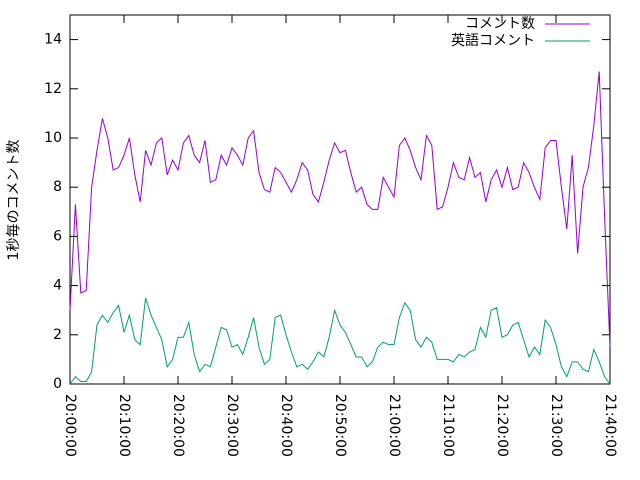 Image resolution: width=640 pixels, height=480 pixels. What do you see at coordinates (53, 89) in the screenshot?
I see `y-tick-label: 12` at bounding box center [53, 89].